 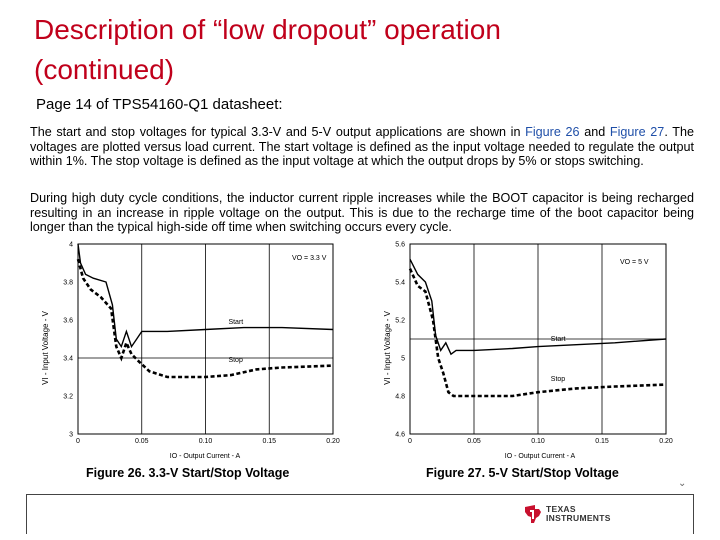 What do you see at coordinates (360, 494) in the screenshot?
I see `footer-divider` at bounding box center [360, 494].